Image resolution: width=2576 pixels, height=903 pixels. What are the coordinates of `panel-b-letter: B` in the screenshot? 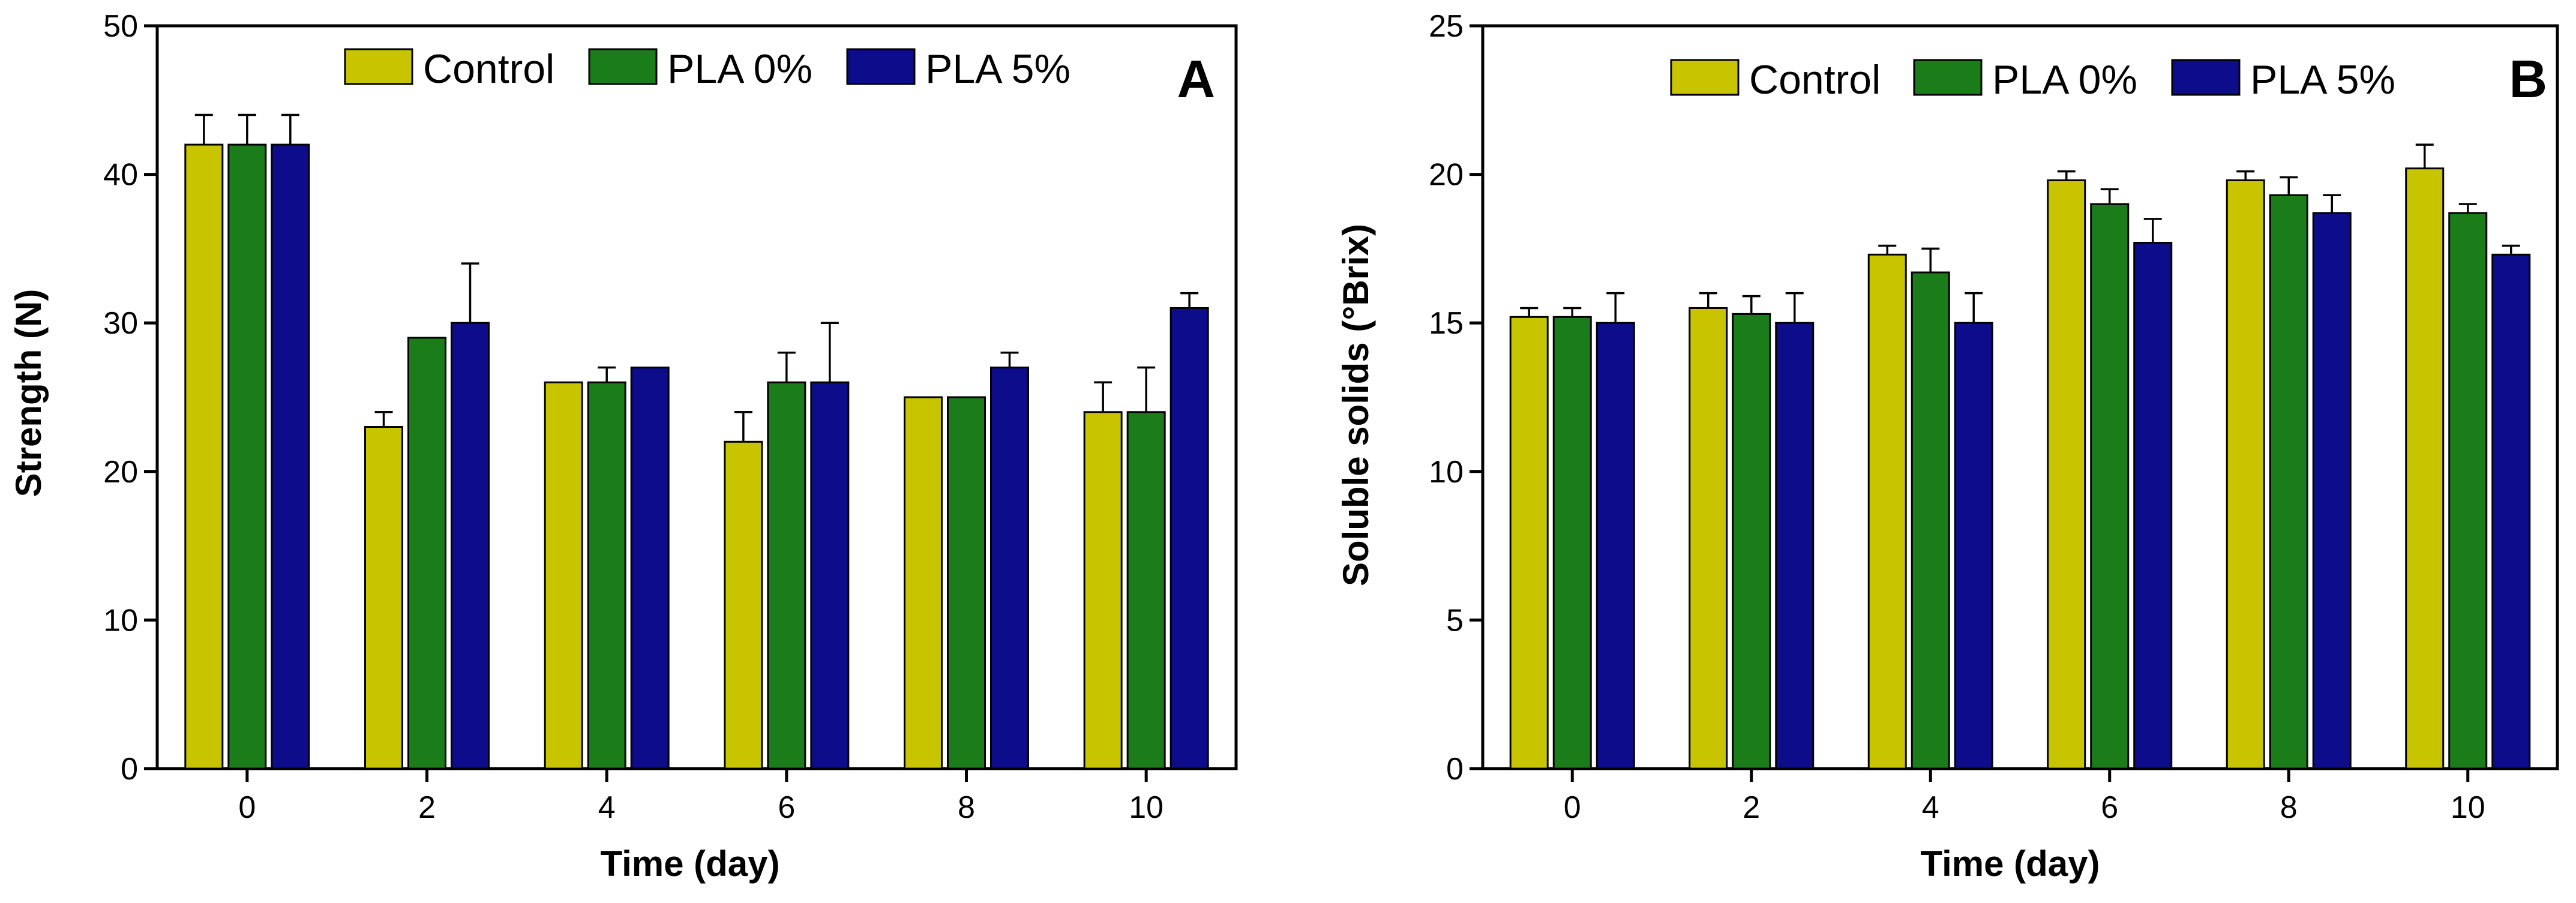 It's located at (2528, 79).